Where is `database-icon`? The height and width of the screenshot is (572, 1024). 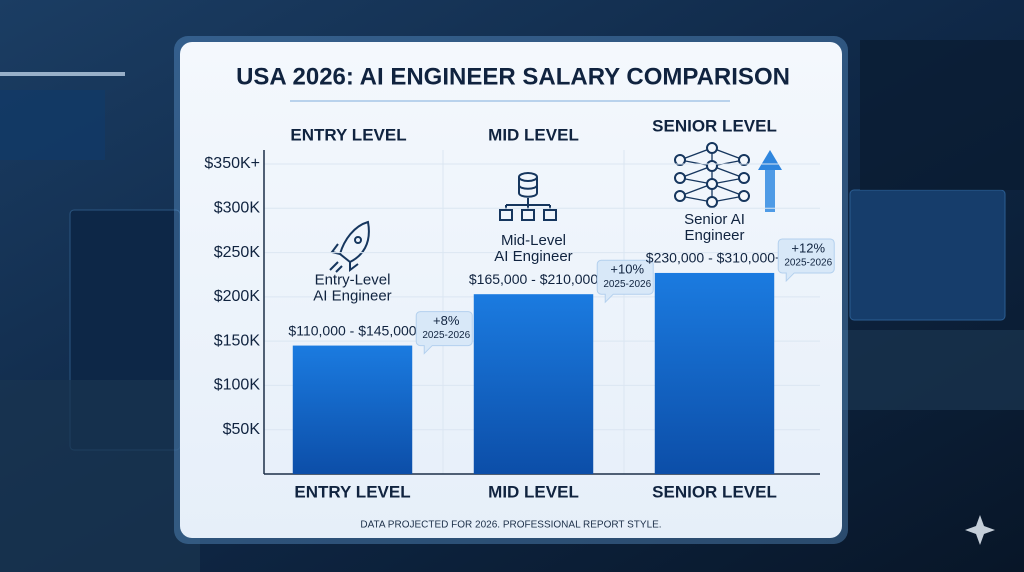 database-icon is located at coordinates (528, 196).